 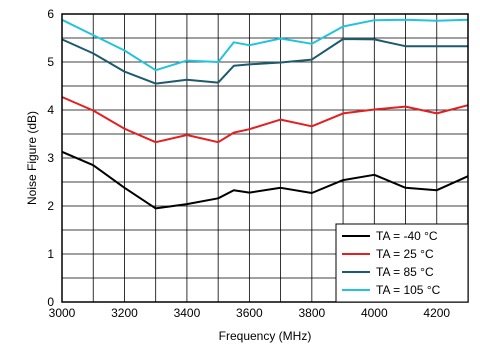 What do you see at coordinates (405, 254) in the screenshot?
I see `legend-entry: TA = 25 °C` at bounding box center [405, 254].